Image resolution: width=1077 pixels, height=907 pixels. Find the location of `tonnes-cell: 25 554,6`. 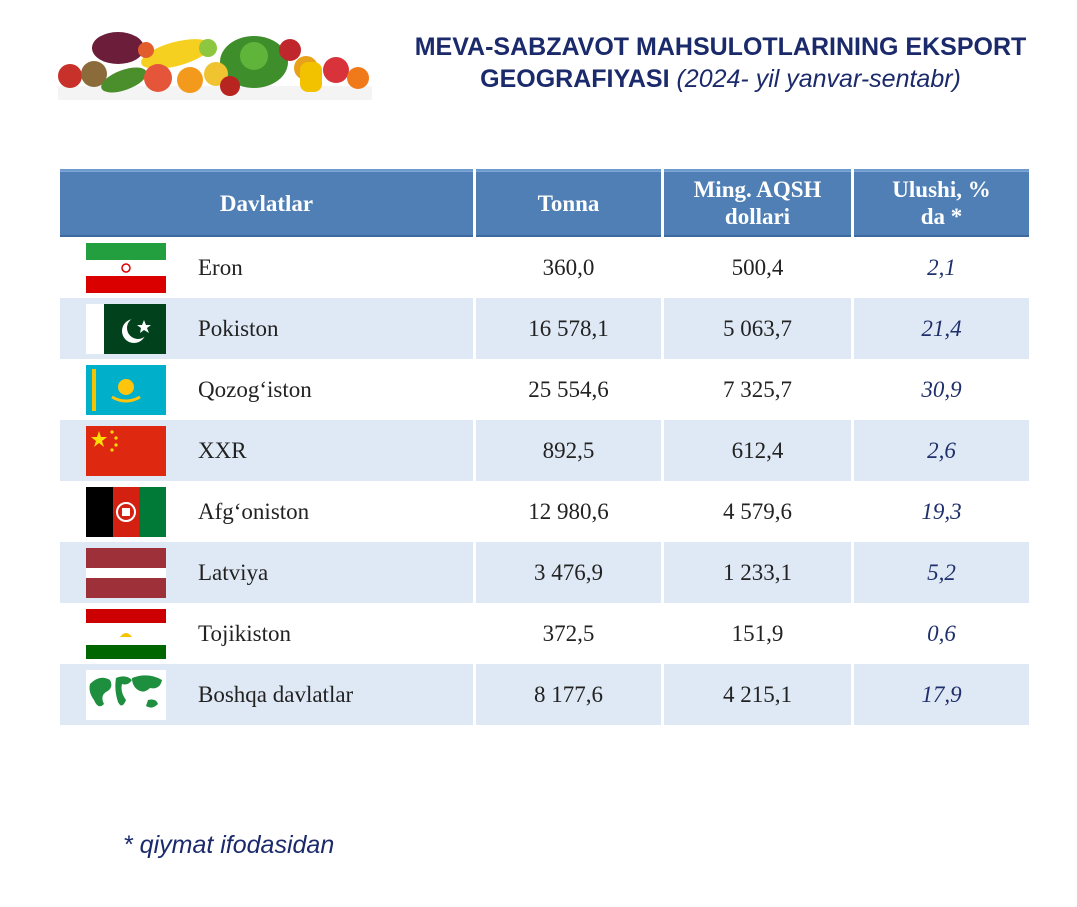

tonnes-cell: 25 554,6 is located at coordinates (568, 389).